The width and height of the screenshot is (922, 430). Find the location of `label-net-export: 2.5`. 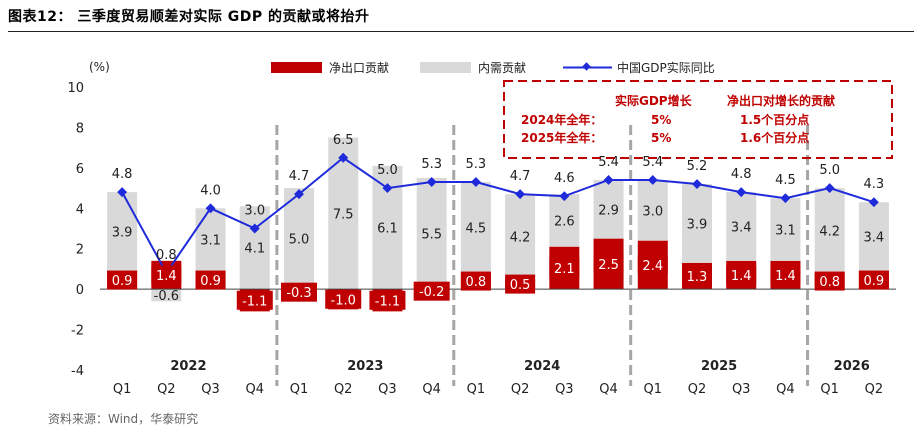

label-net-export: 2.5 is located at coordinates (608, 265).